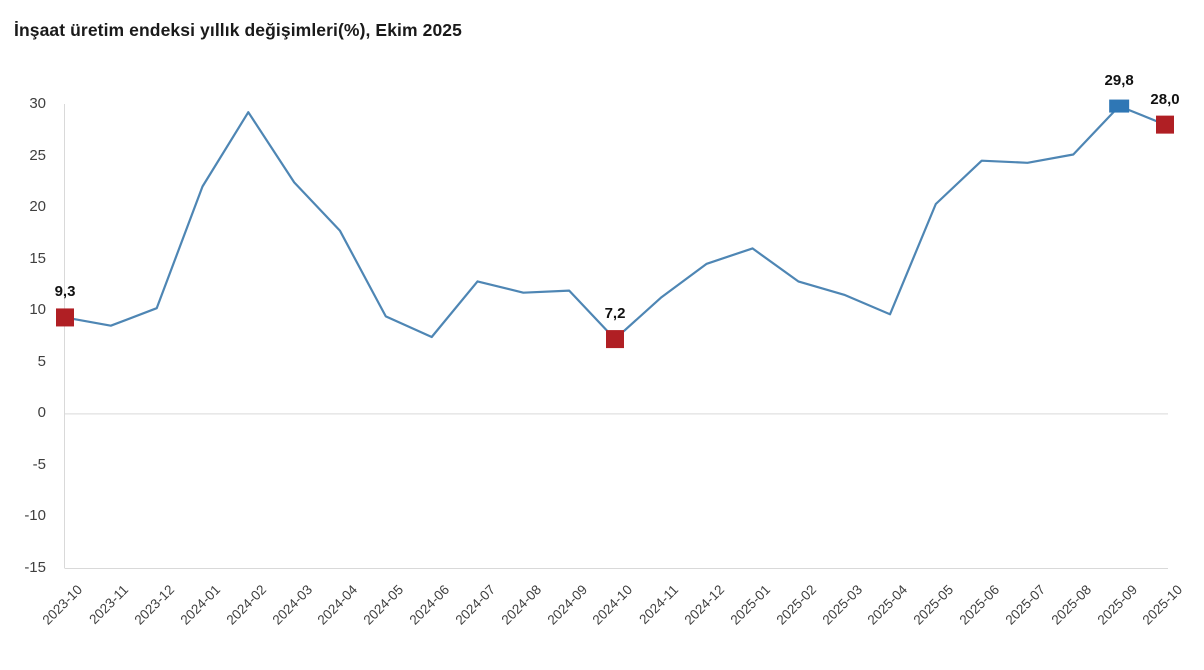  I want to click on y-tick-label-10: 10, so click(37, 310).